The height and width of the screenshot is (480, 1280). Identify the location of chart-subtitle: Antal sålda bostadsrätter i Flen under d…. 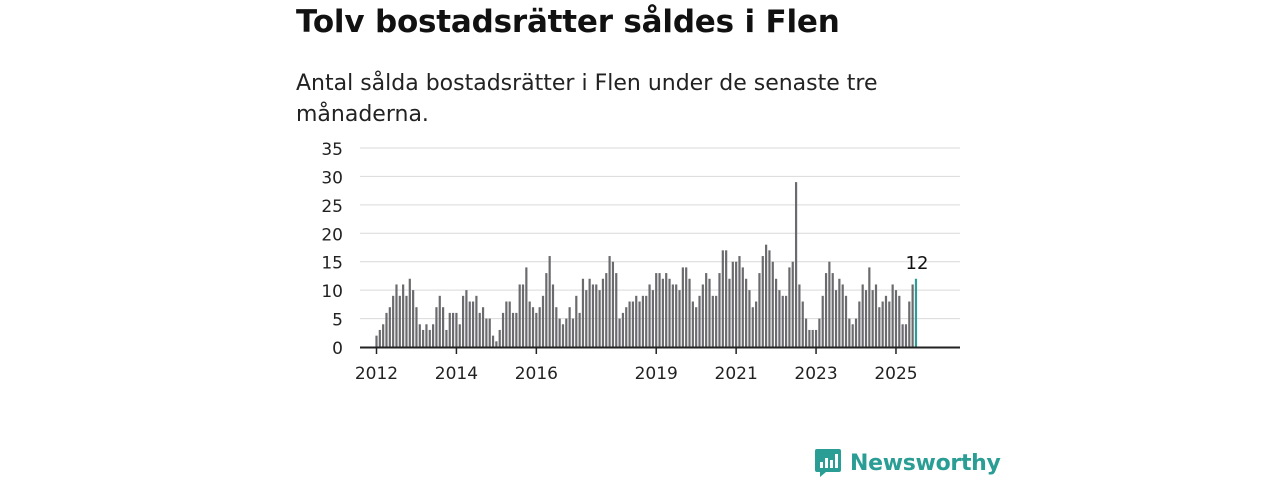
(587, 99).